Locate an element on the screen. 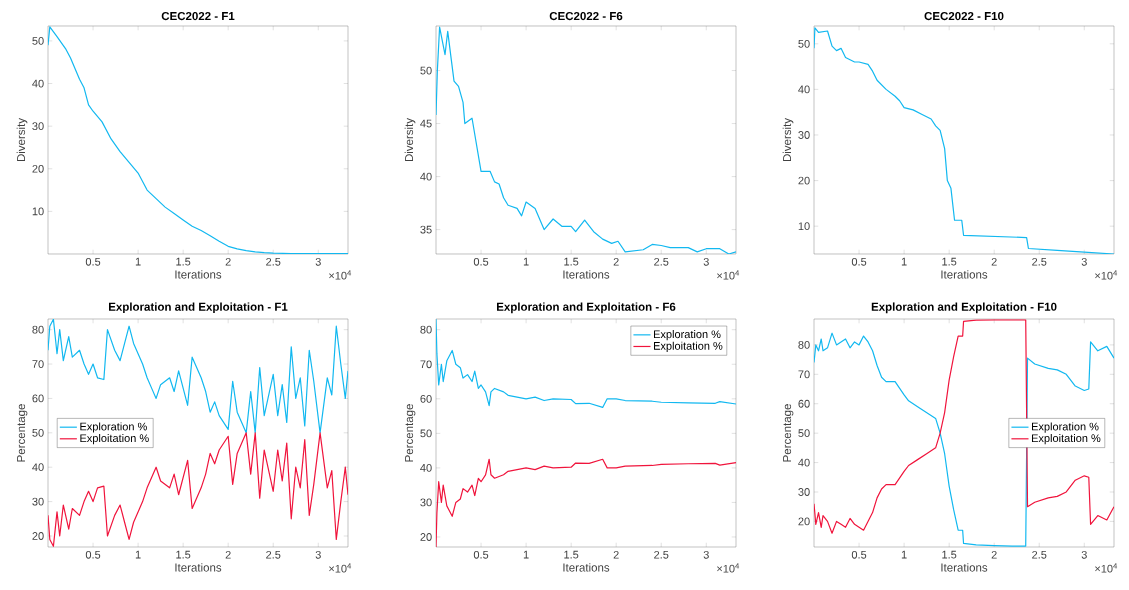 This screenshot has width=1129, height=590. chart-title: Exploration and Exploitation - F6 is located at coordinates (586, 308).